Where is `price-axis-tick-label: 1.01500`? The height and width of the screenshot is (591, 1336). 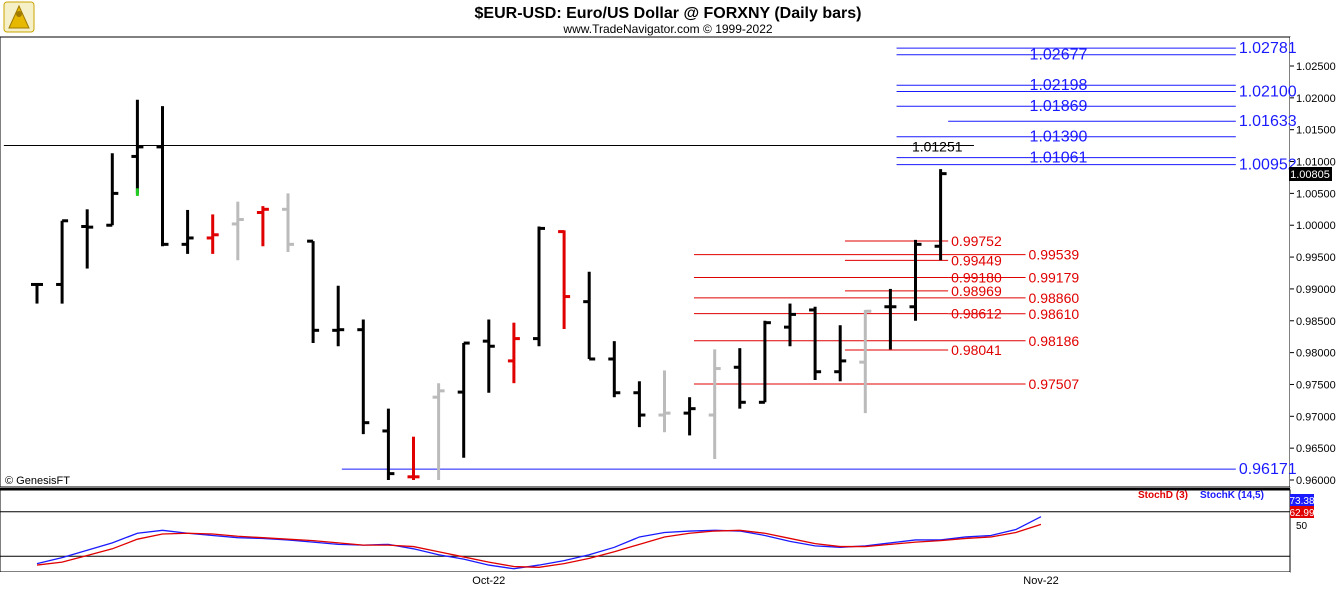
price-axis-tick-label: 1.01500 is located at coordinates (1316, 131).